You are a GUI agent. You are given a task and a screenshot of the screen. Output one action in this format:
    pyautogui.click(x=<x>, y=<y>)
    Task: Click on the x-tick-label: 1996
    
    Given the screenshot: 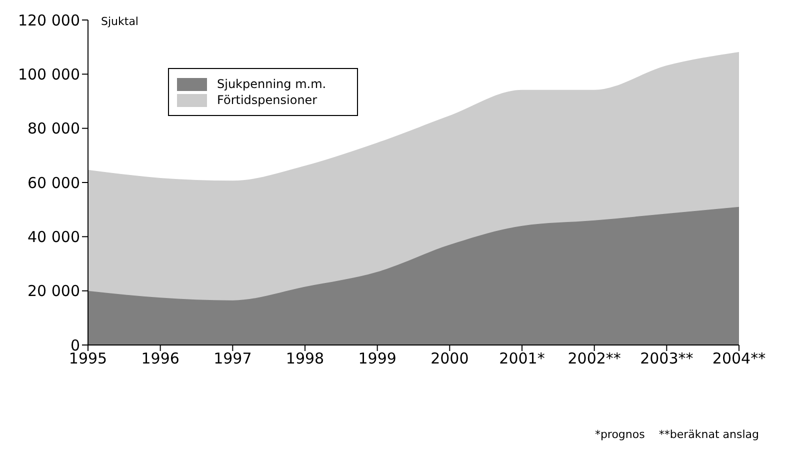 What is the action you would take?
    pyautogui.click(x=160, y=359)
    